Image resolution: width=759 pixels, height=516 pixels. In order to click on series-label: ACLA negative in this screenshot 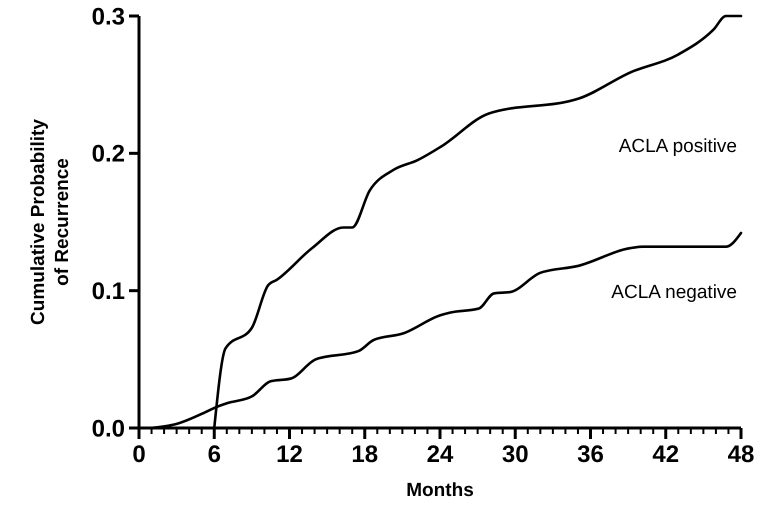, I will do `click(674, 292)`.